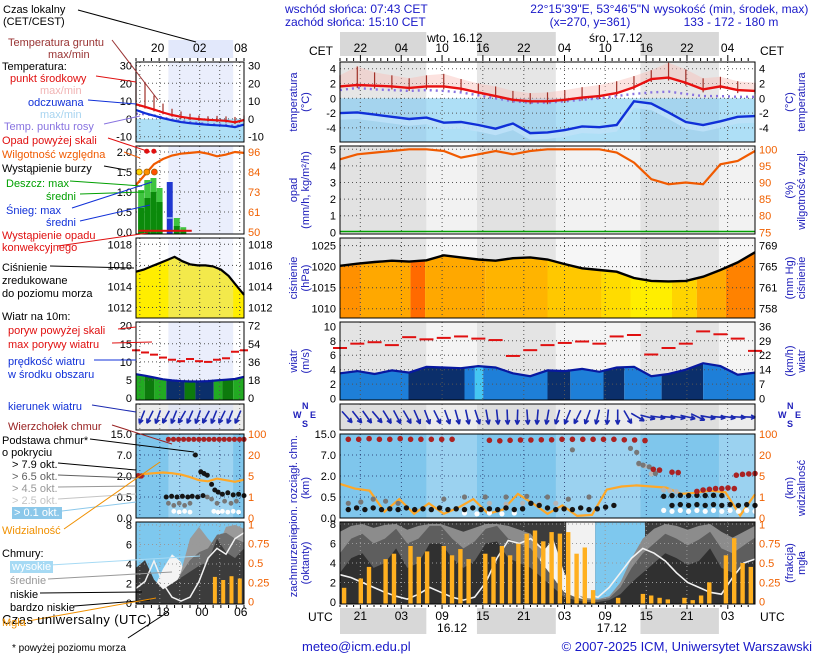  I want to click on axis-title-temperatura-left: temperatura (°C), so click(300, 102).